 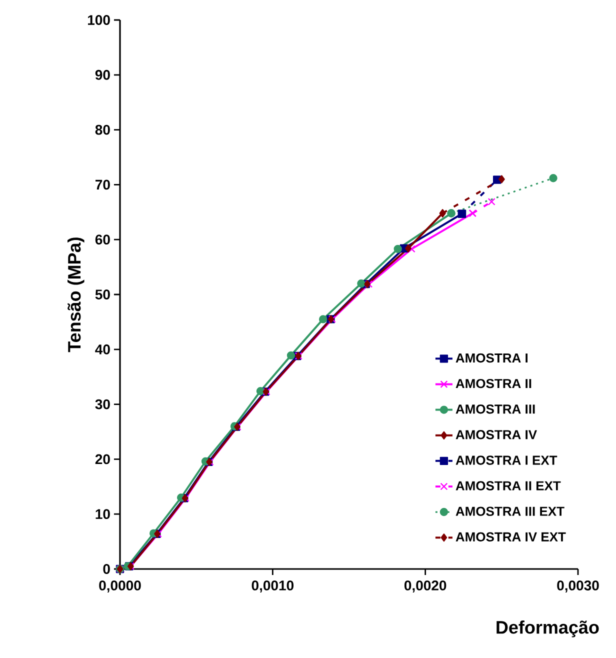 What do you see at coordinates (102, 349) in the screenshot?
I see `y-tick-label: 40` at bounding box center [102, 349].